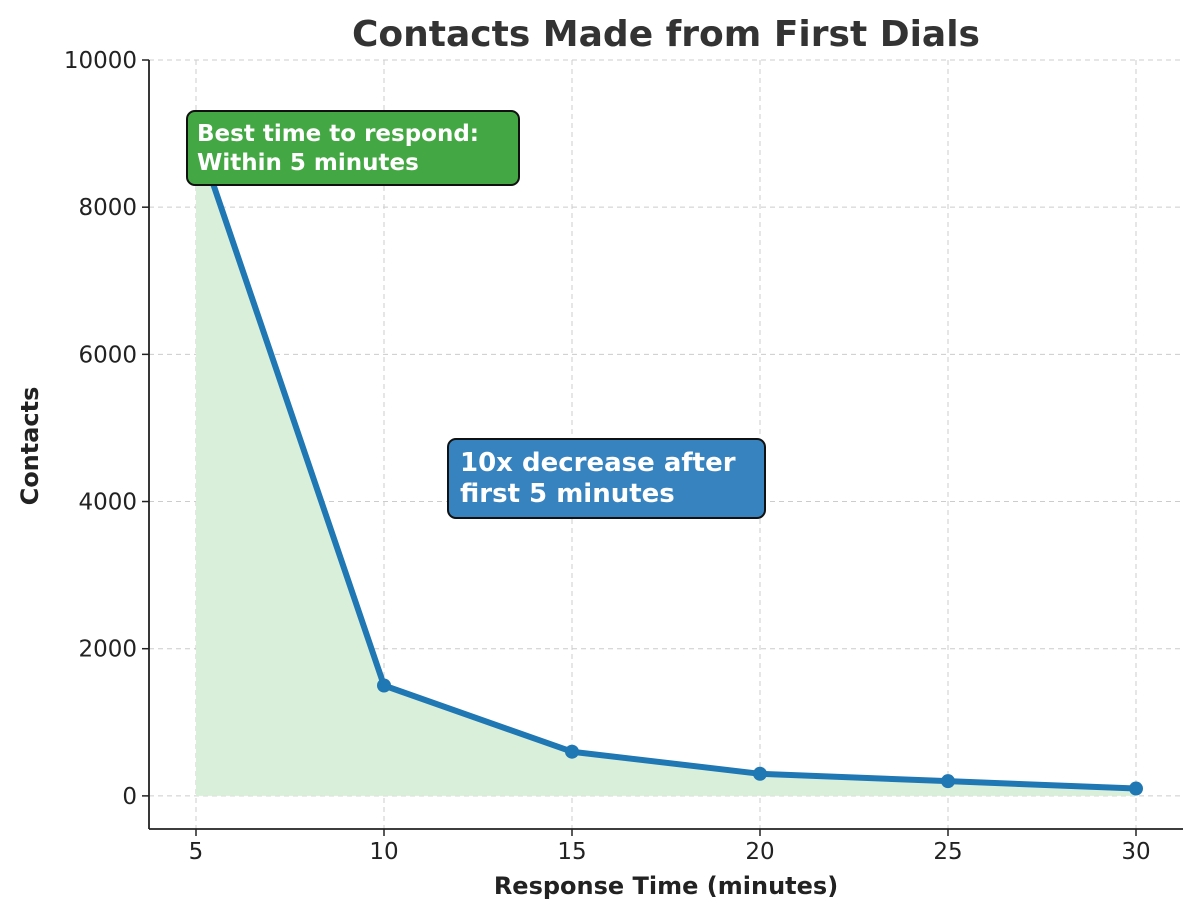  What do you see at coordinates (129, 797) in the screenshot?
I see `y-tick-label: 0` at bounding box center [129, 797].